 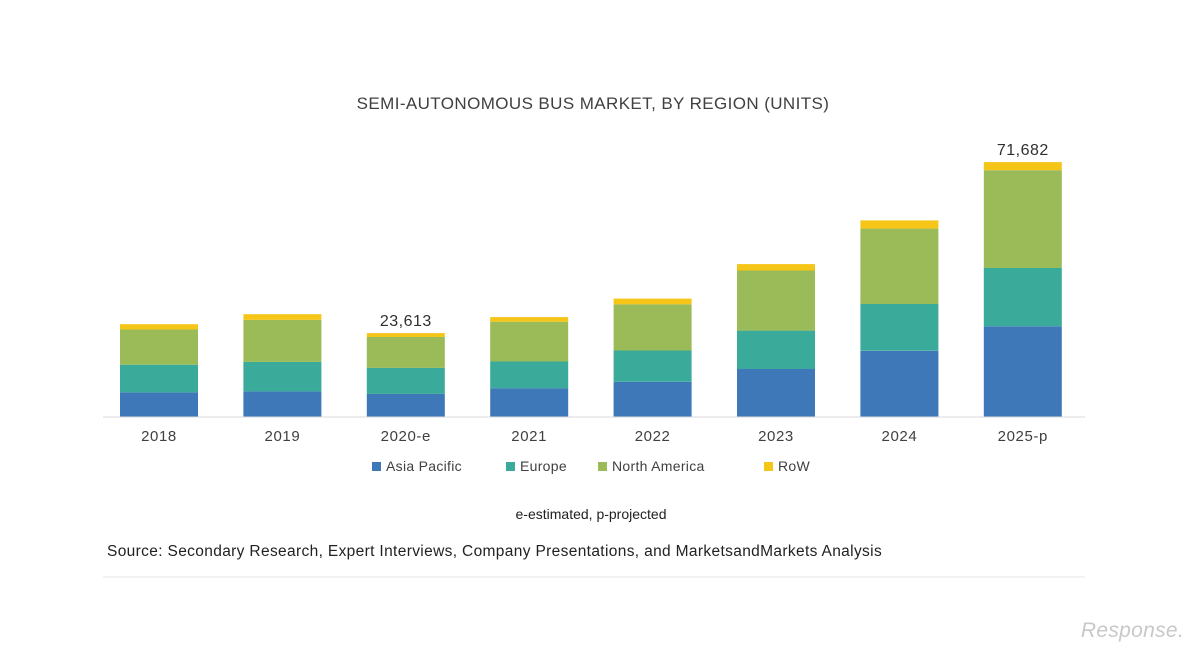 What do you see at coordinates (1022, 166) in the screenshot?
I see `bar-row-2025-p` at bounding box center [1022, 166].